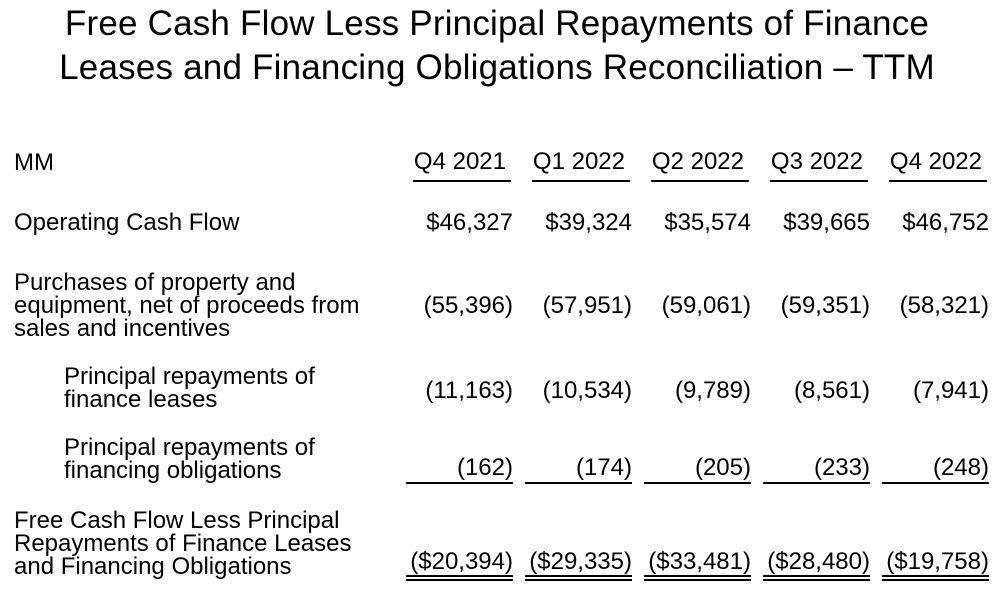 Image resolution: width=994 pixels, height=590 pixels. What do you see at coordinates (459, 565) in the screenshot?
I see `cell-value-double-underline: ($20,394)` at bounding box center [459, 565].